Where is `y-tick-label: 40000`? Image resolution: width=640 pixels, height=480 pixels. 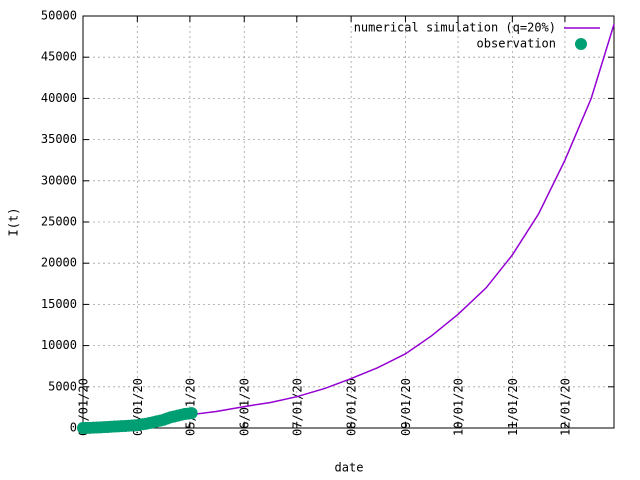
y-tick-label: 40000 is located at coordinates (59, 98).